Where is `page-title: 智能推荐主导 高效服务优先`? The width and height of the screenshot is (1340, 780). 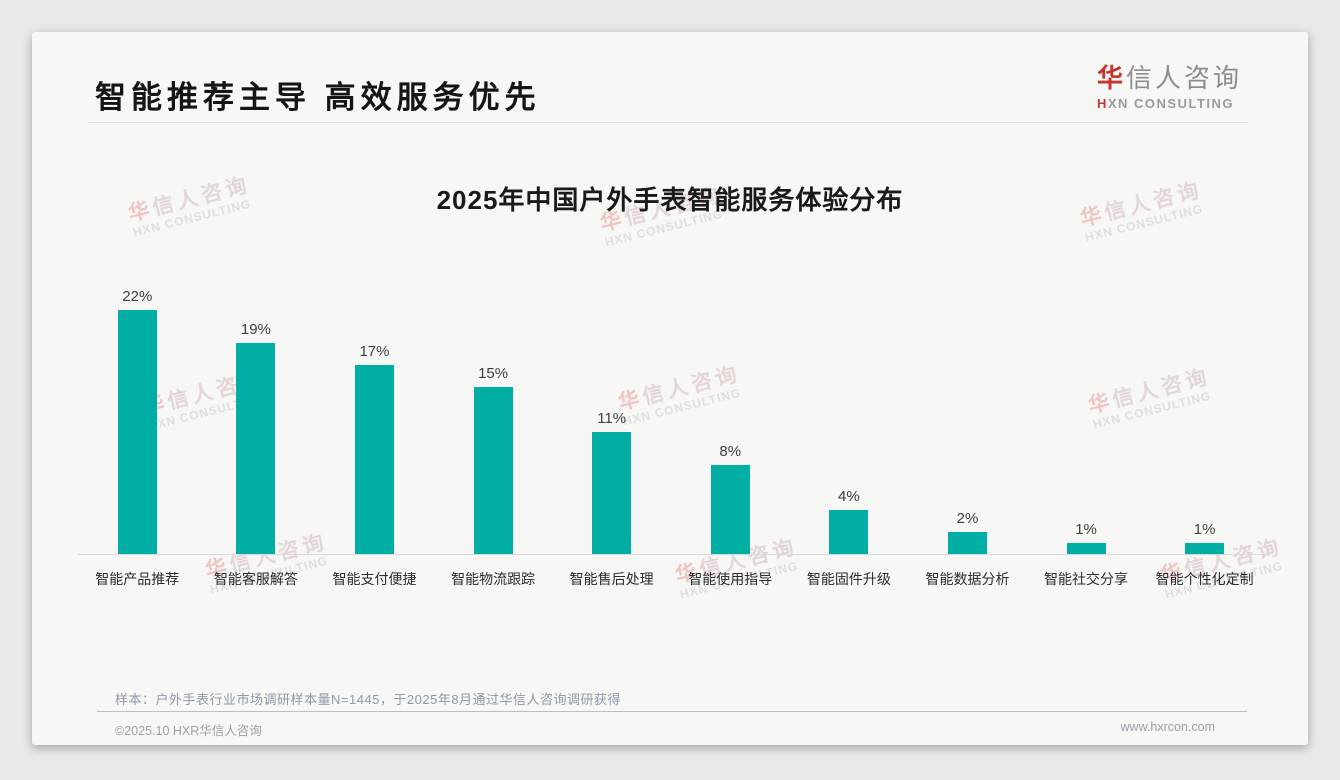 page-title: 智能推荐主导 高效服务优先 is located at coordinates (318, 97).